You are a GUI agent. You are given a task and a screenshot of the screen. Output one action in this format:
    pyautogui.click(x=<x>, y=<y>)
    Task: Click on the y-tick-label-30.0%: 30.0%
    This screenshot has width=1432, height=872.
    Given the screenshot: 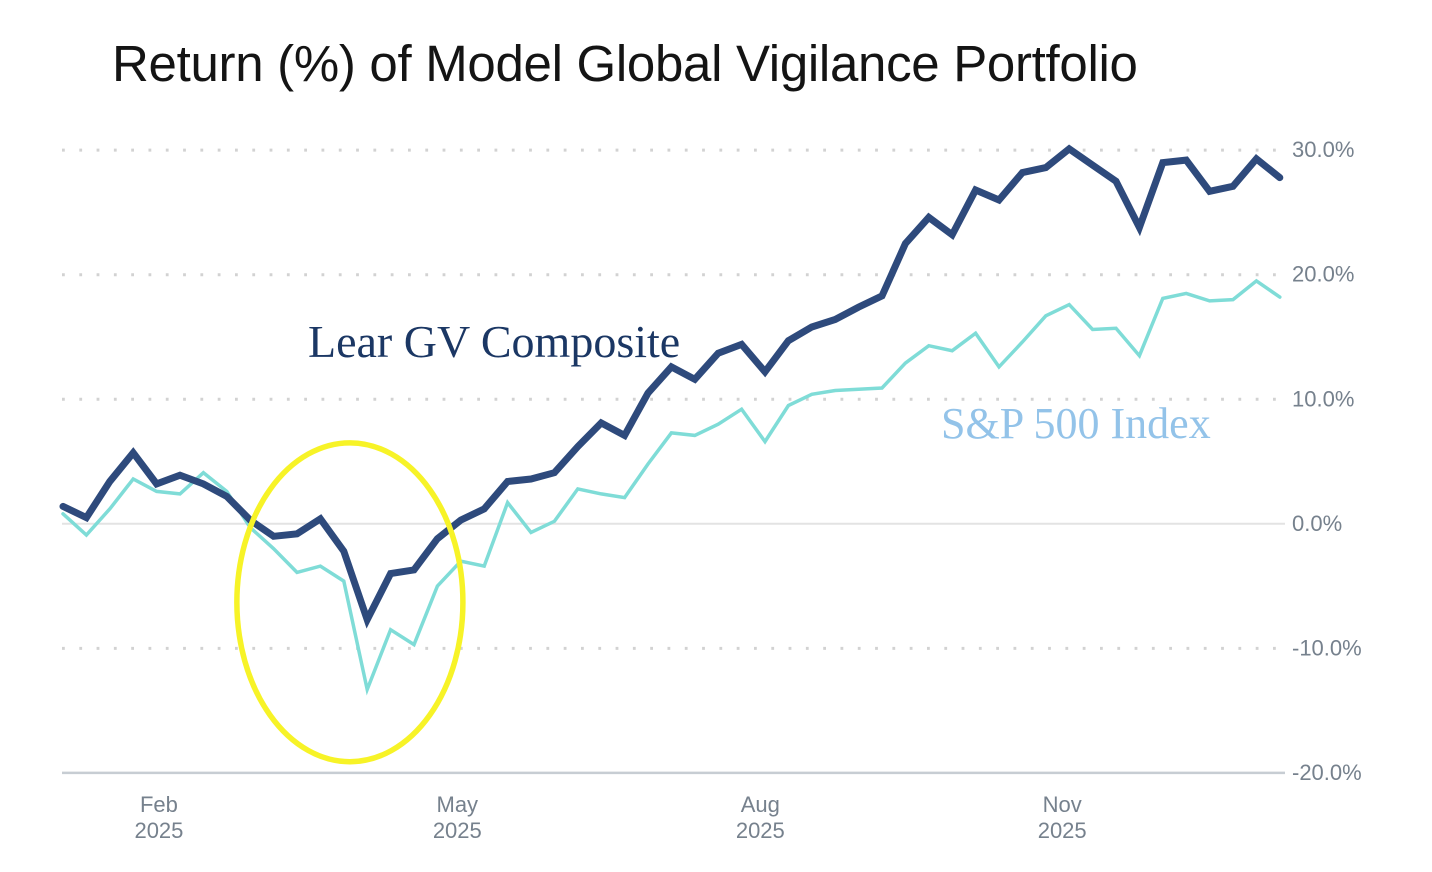 What is the action you would take?
    pyautogui.click(x=1323, y=149)
    